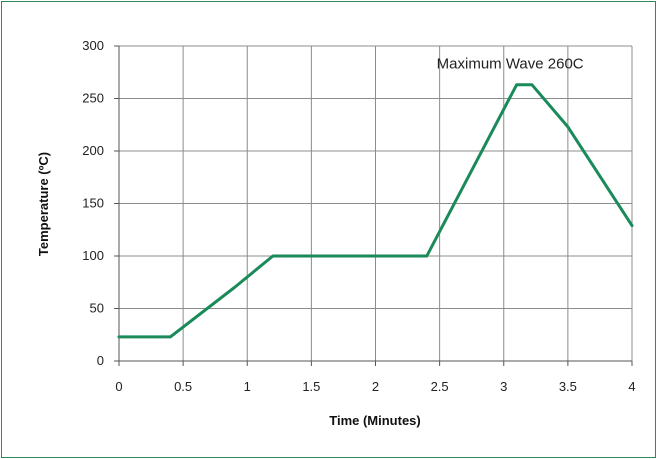  I want to click on y-tick-label: 100, so click(93, 255).